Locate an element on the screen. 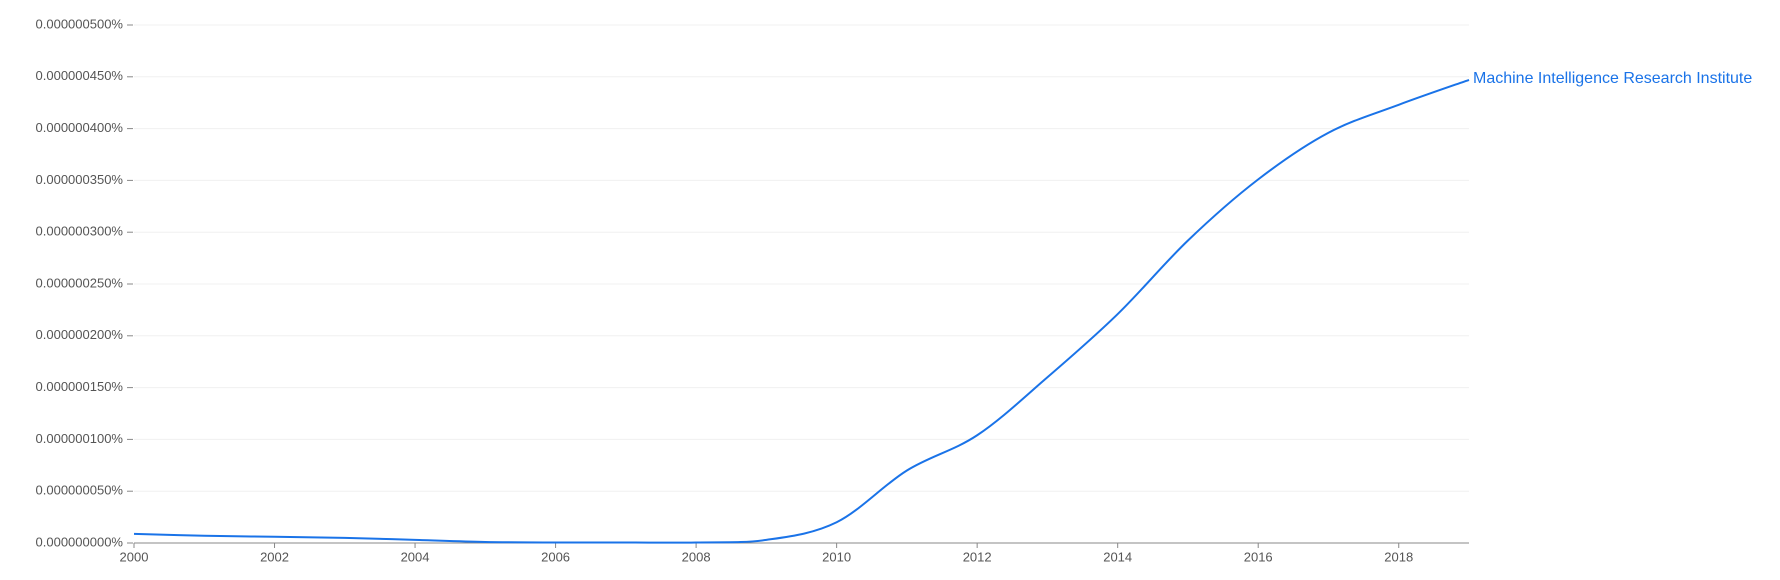  x-tick-label: 2006 is located at coordinates (555, 556).